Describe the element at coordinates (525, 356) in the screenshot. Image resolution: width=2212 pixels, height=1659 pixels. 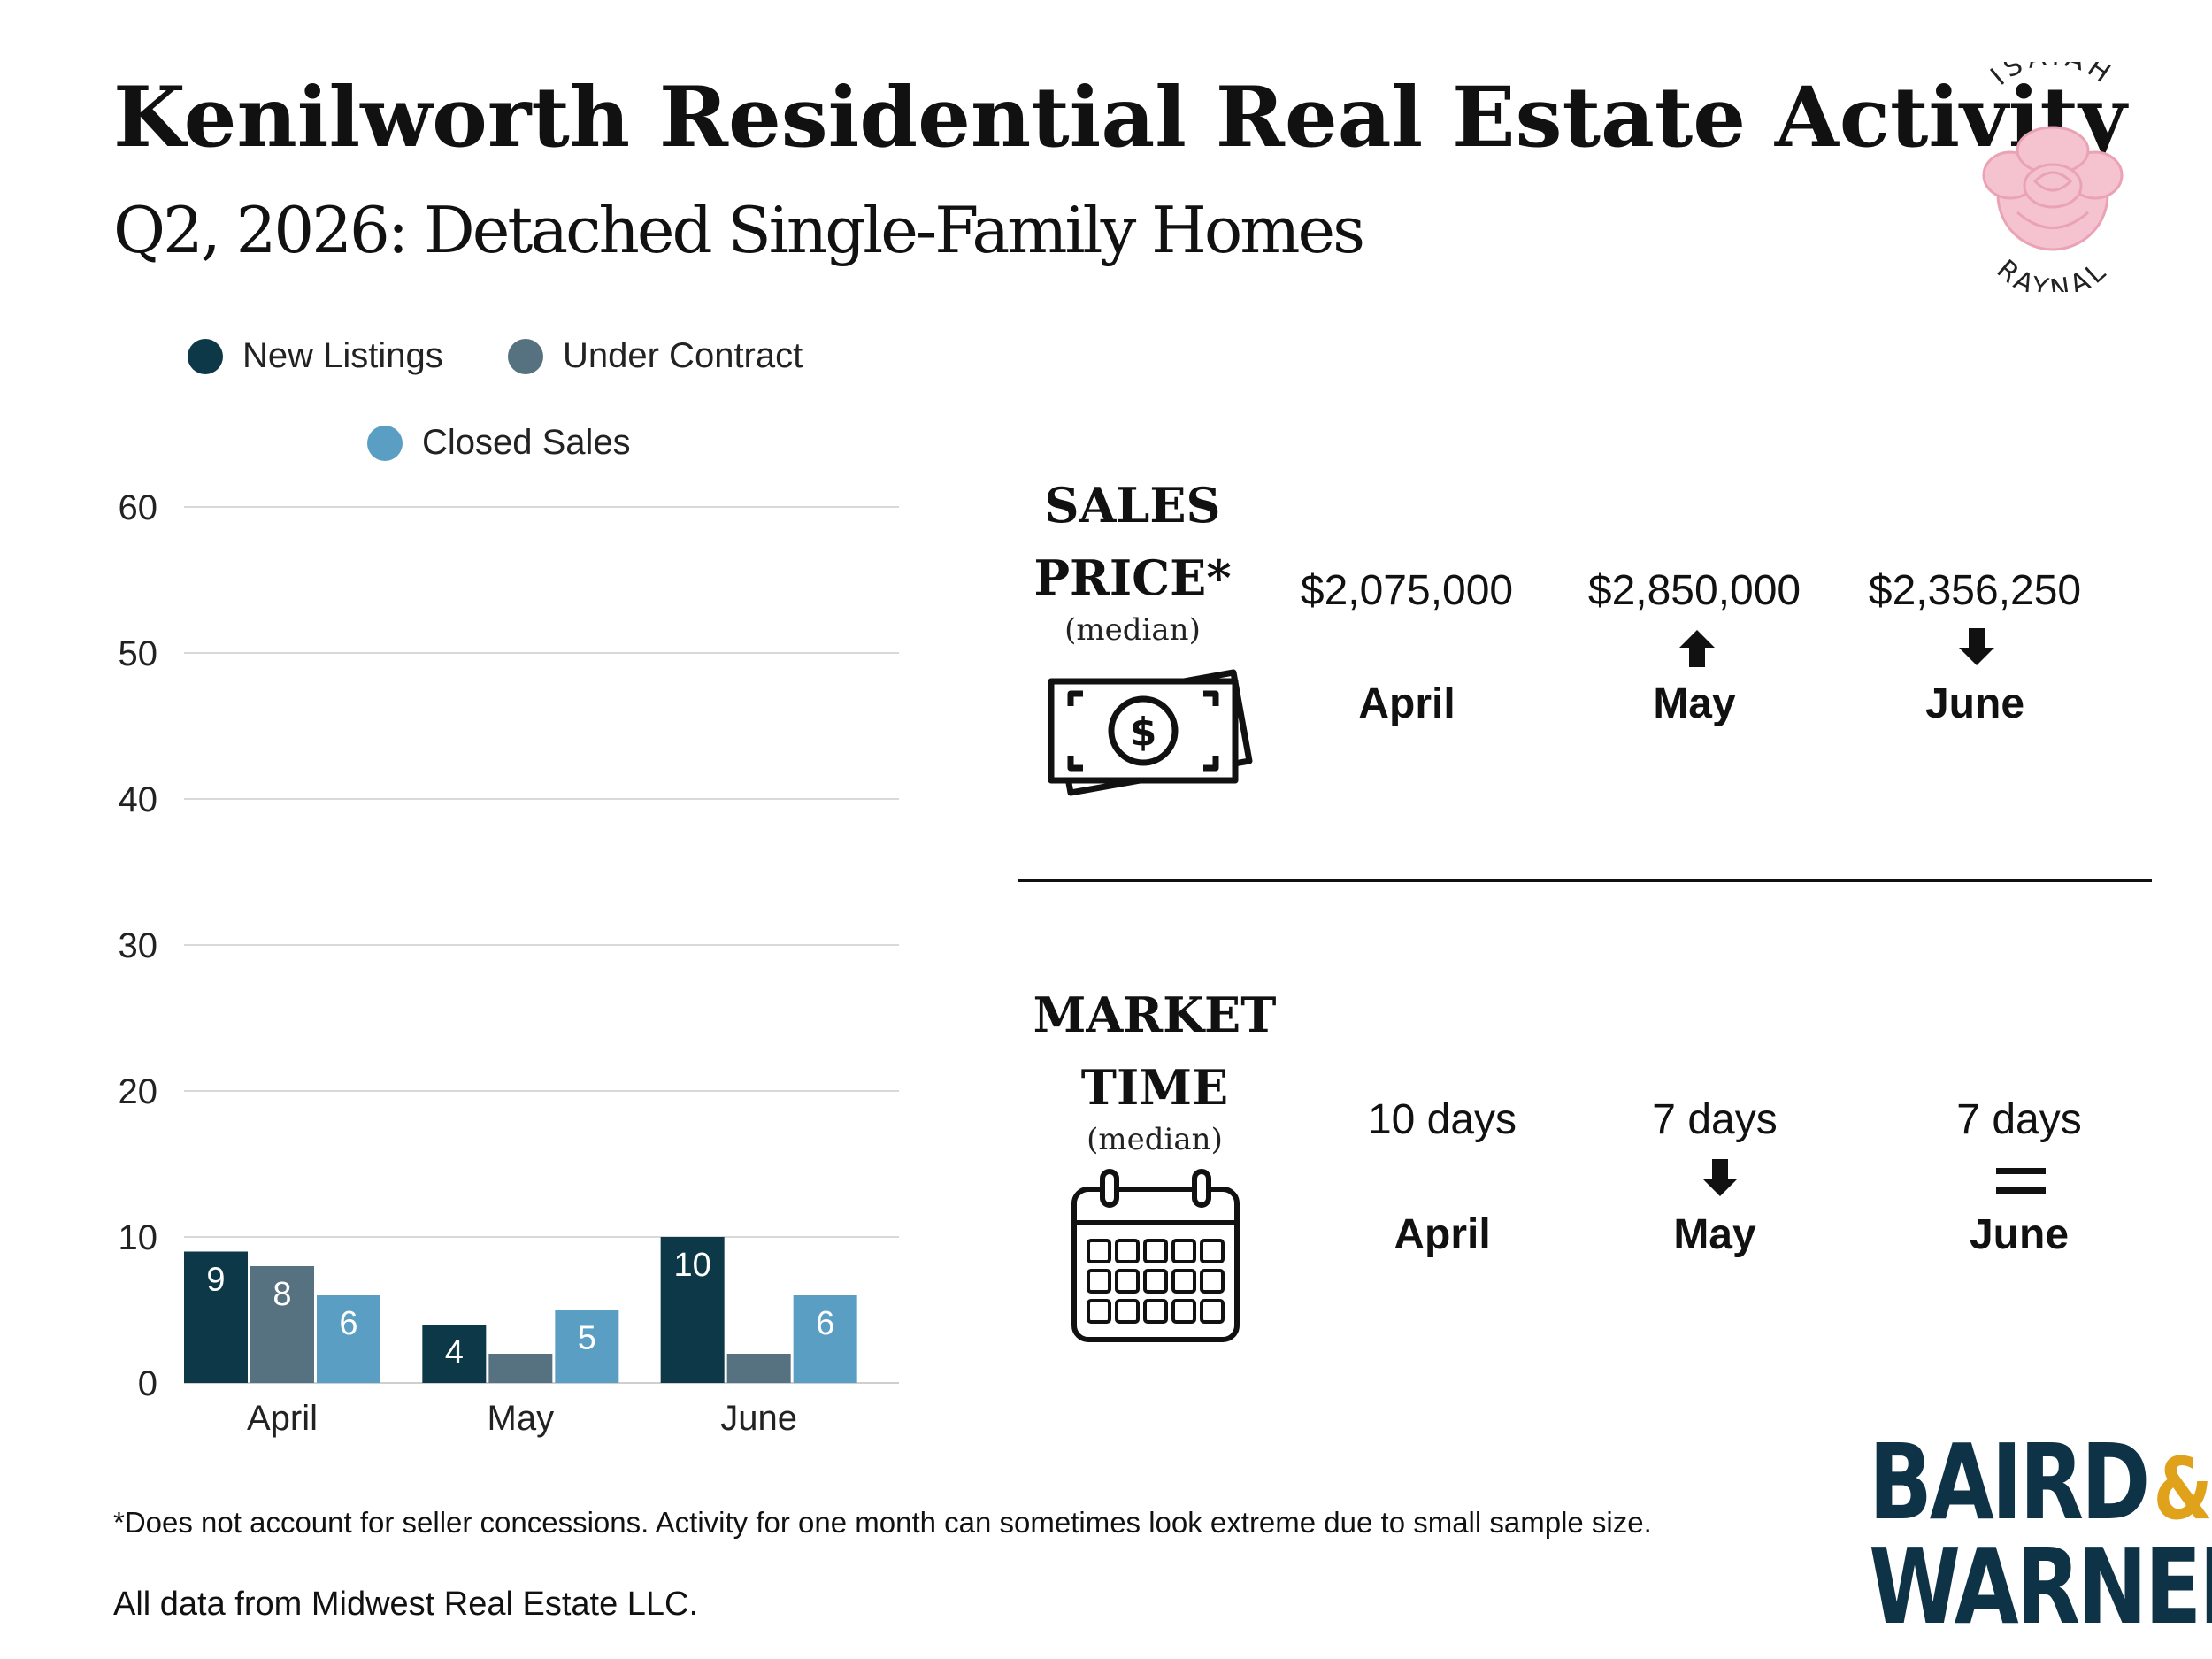
I see `legend-dot-under-contract` at that location.